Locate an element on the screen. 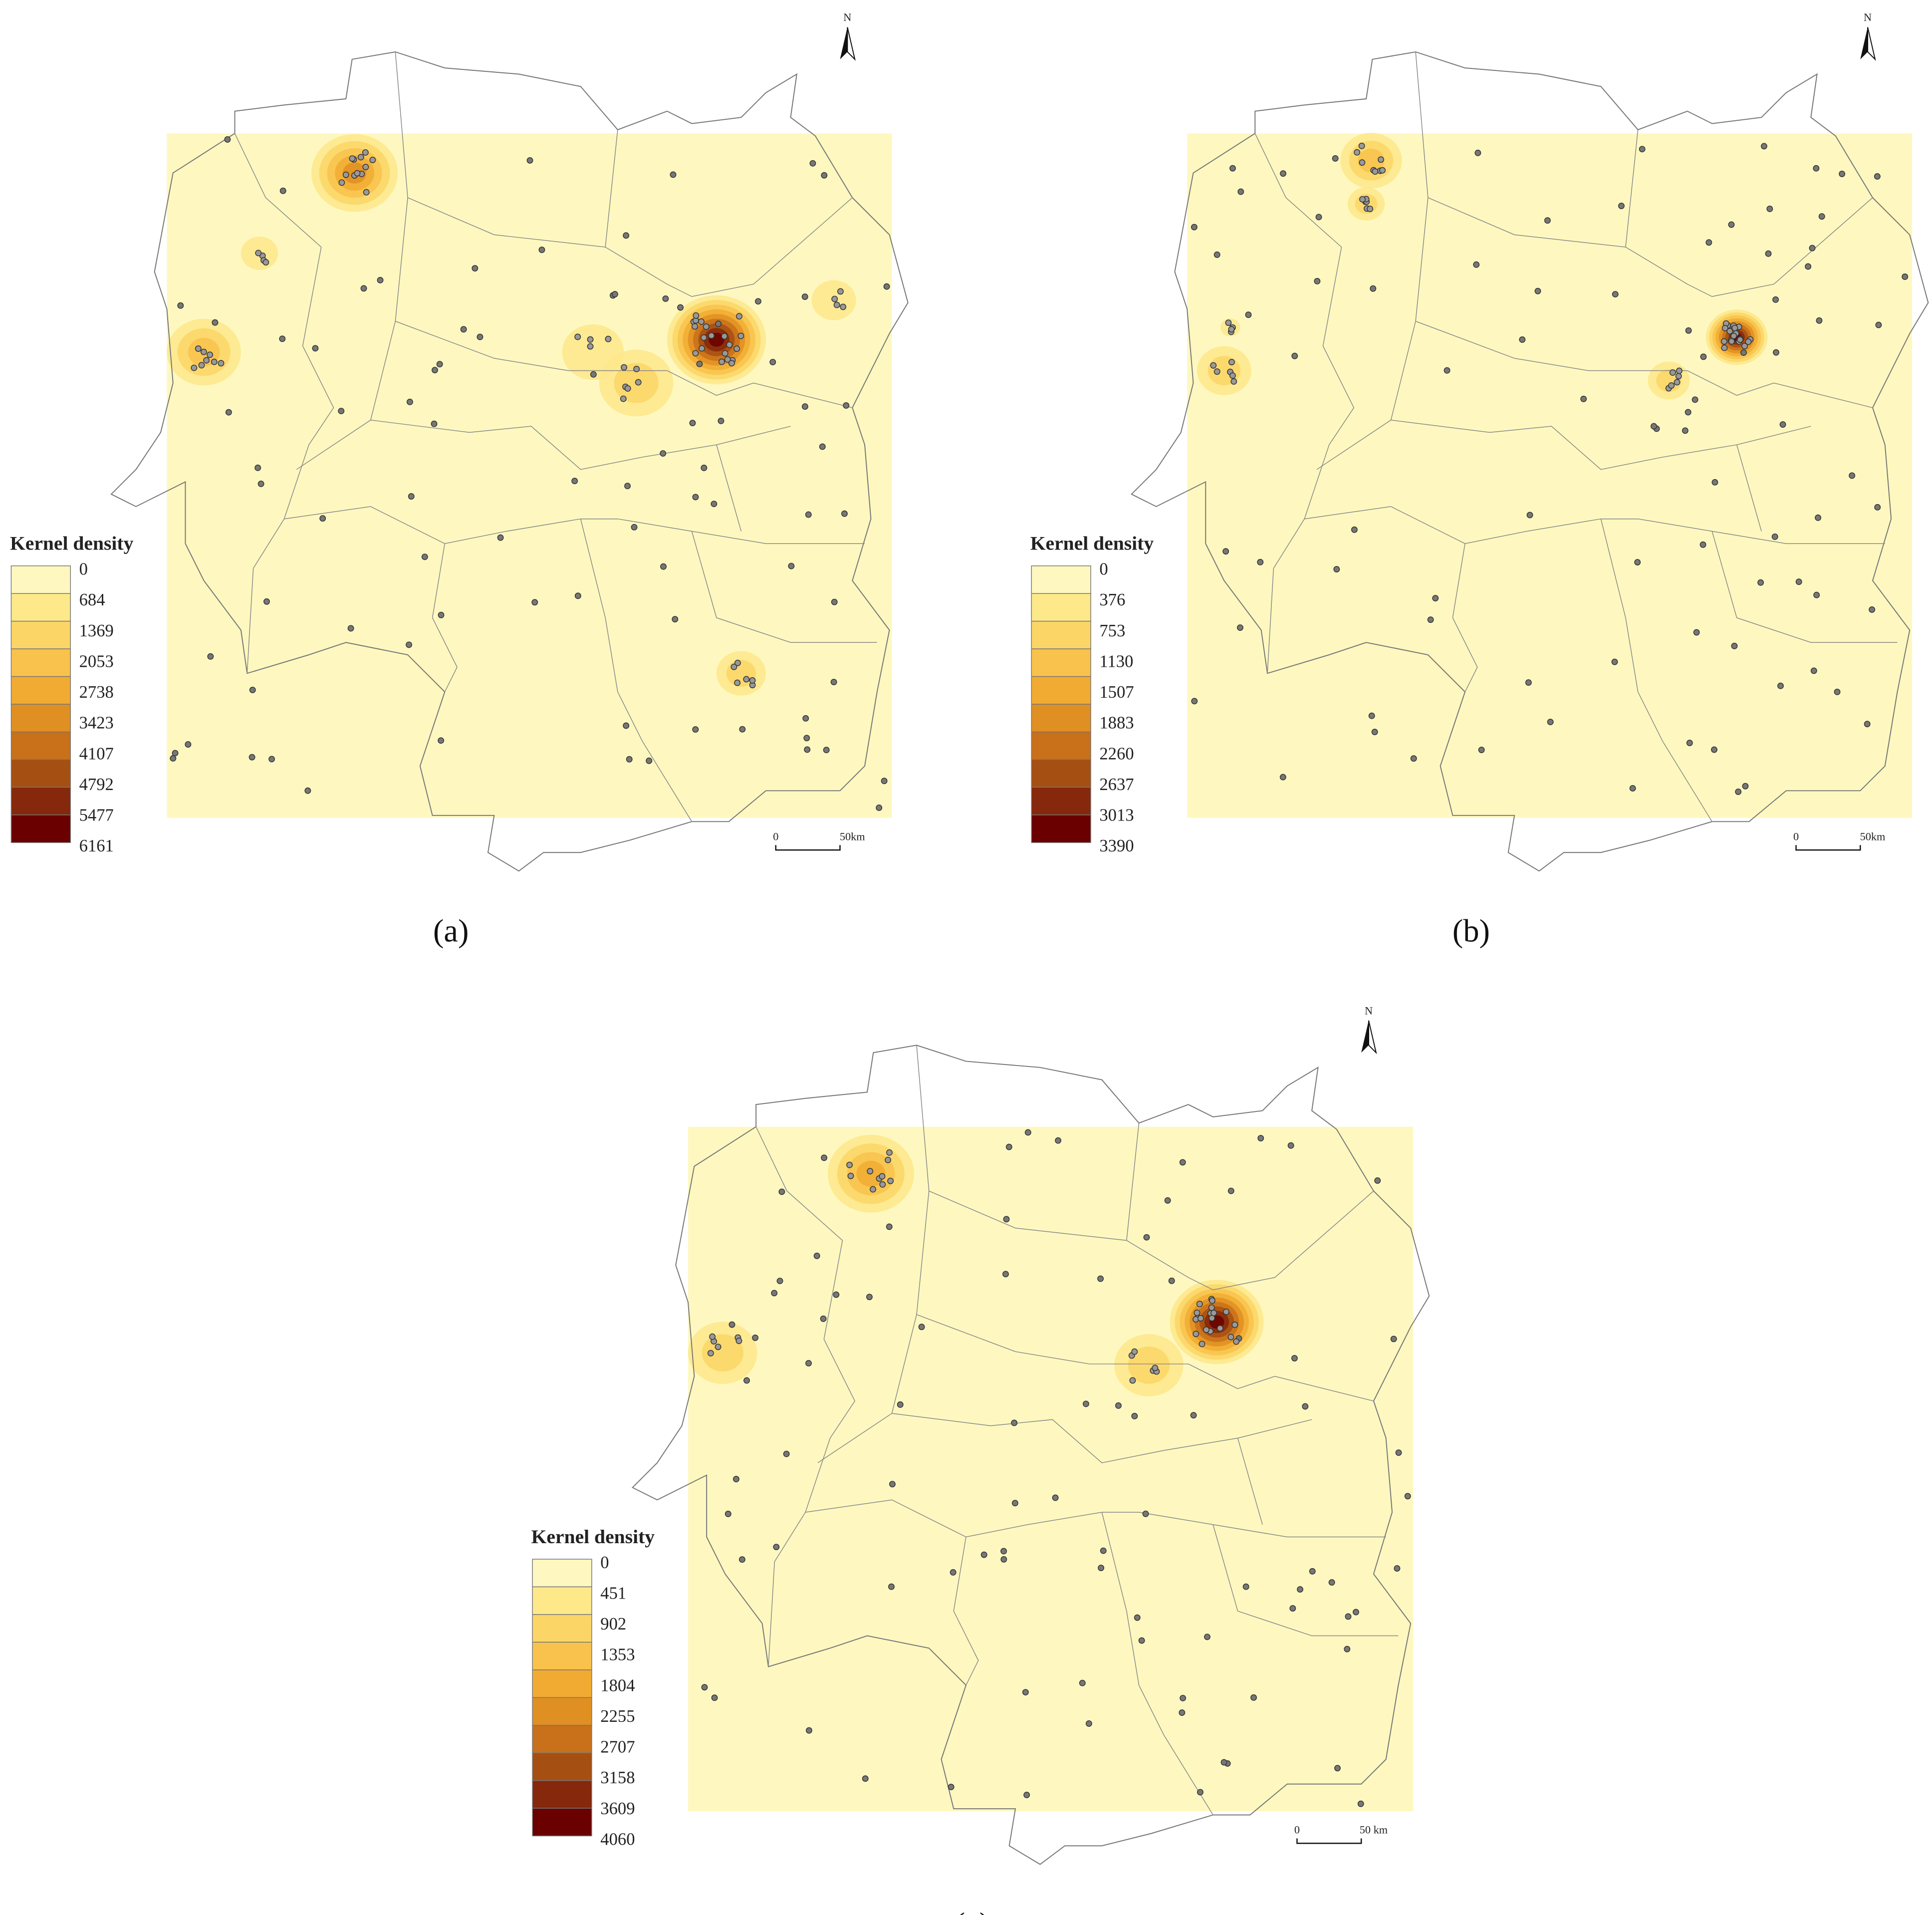 The height and width of the screenshot is (1915, 1932). legend-label: 451 is located at coordinates (613, 1594).